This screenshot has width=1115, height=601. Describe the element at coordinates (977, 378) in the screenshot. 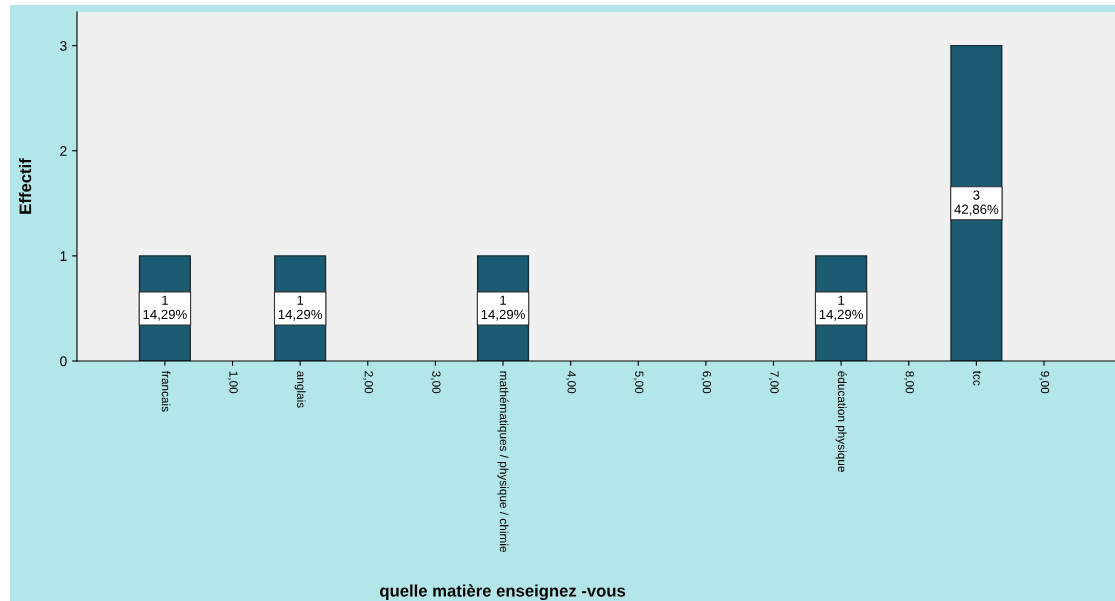

I see `x-tick-label: tcc` at that location.